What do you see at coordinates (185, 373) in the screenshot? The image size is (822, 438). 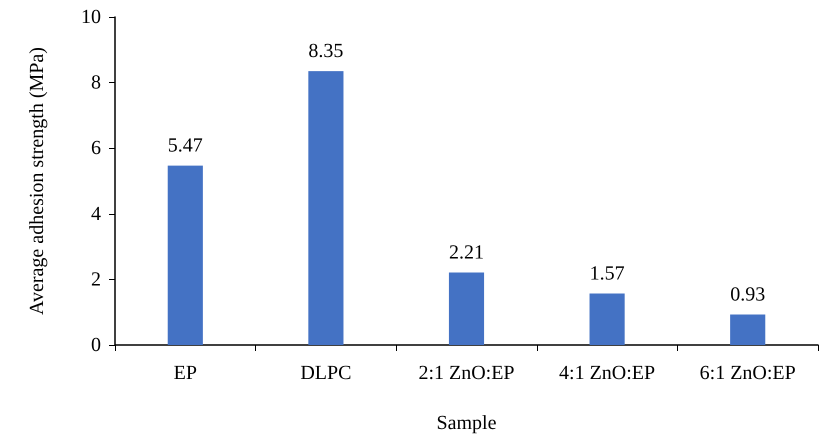 I see `x-tick-label: EP` at bounding box center [185, 373].